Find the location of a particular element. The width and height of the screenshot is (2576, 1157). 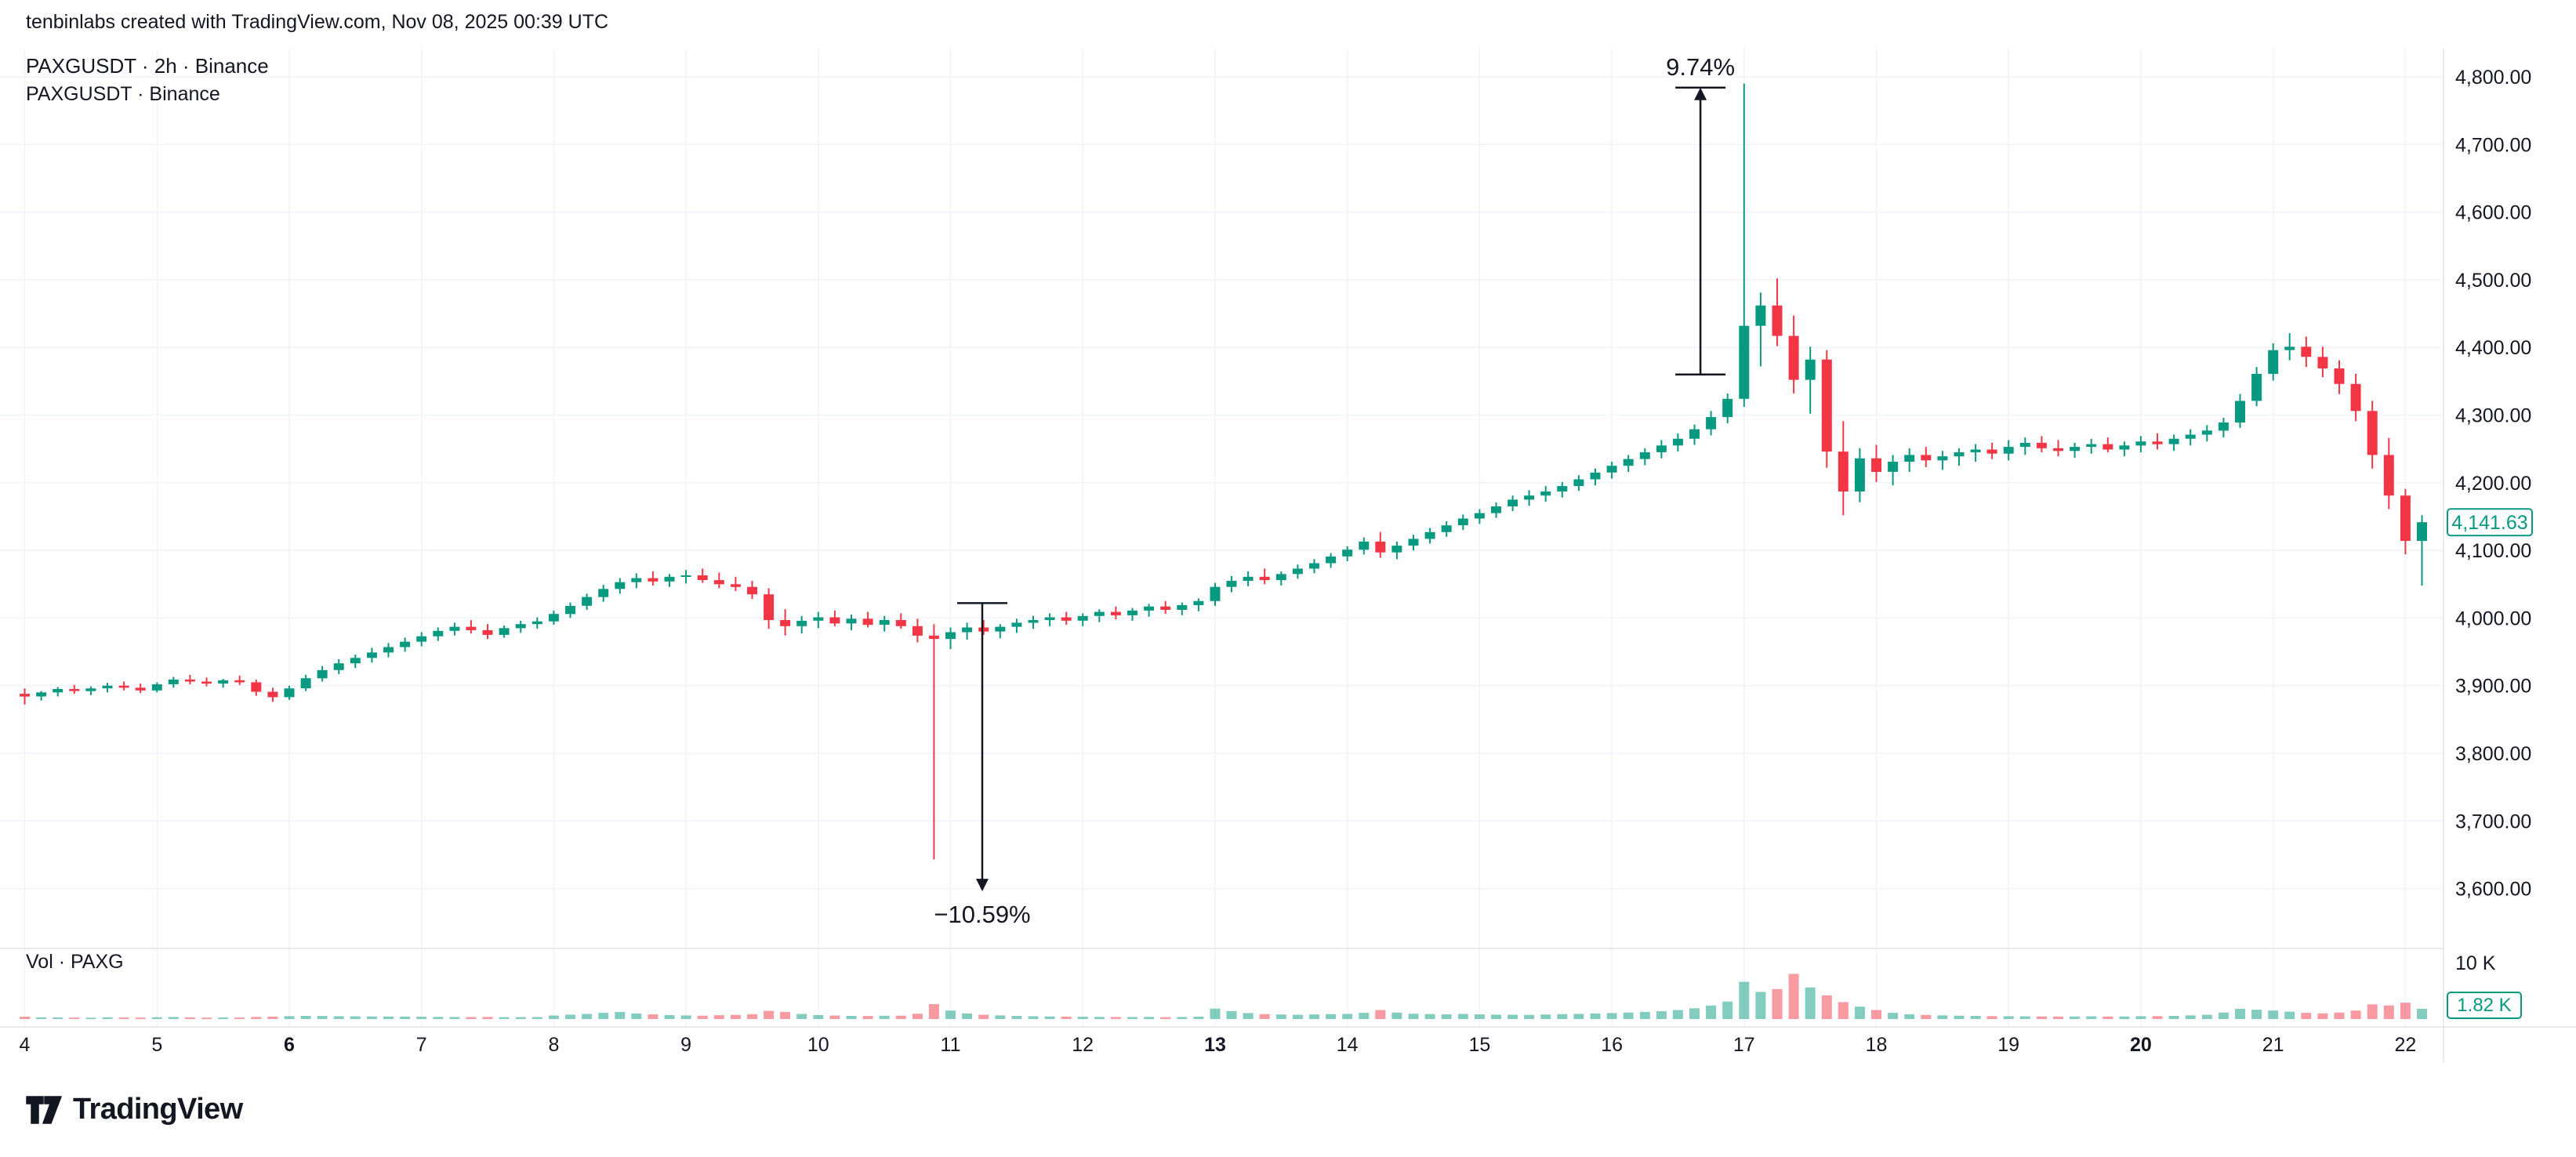

volume-bars is located at coordinates (1223, 996).